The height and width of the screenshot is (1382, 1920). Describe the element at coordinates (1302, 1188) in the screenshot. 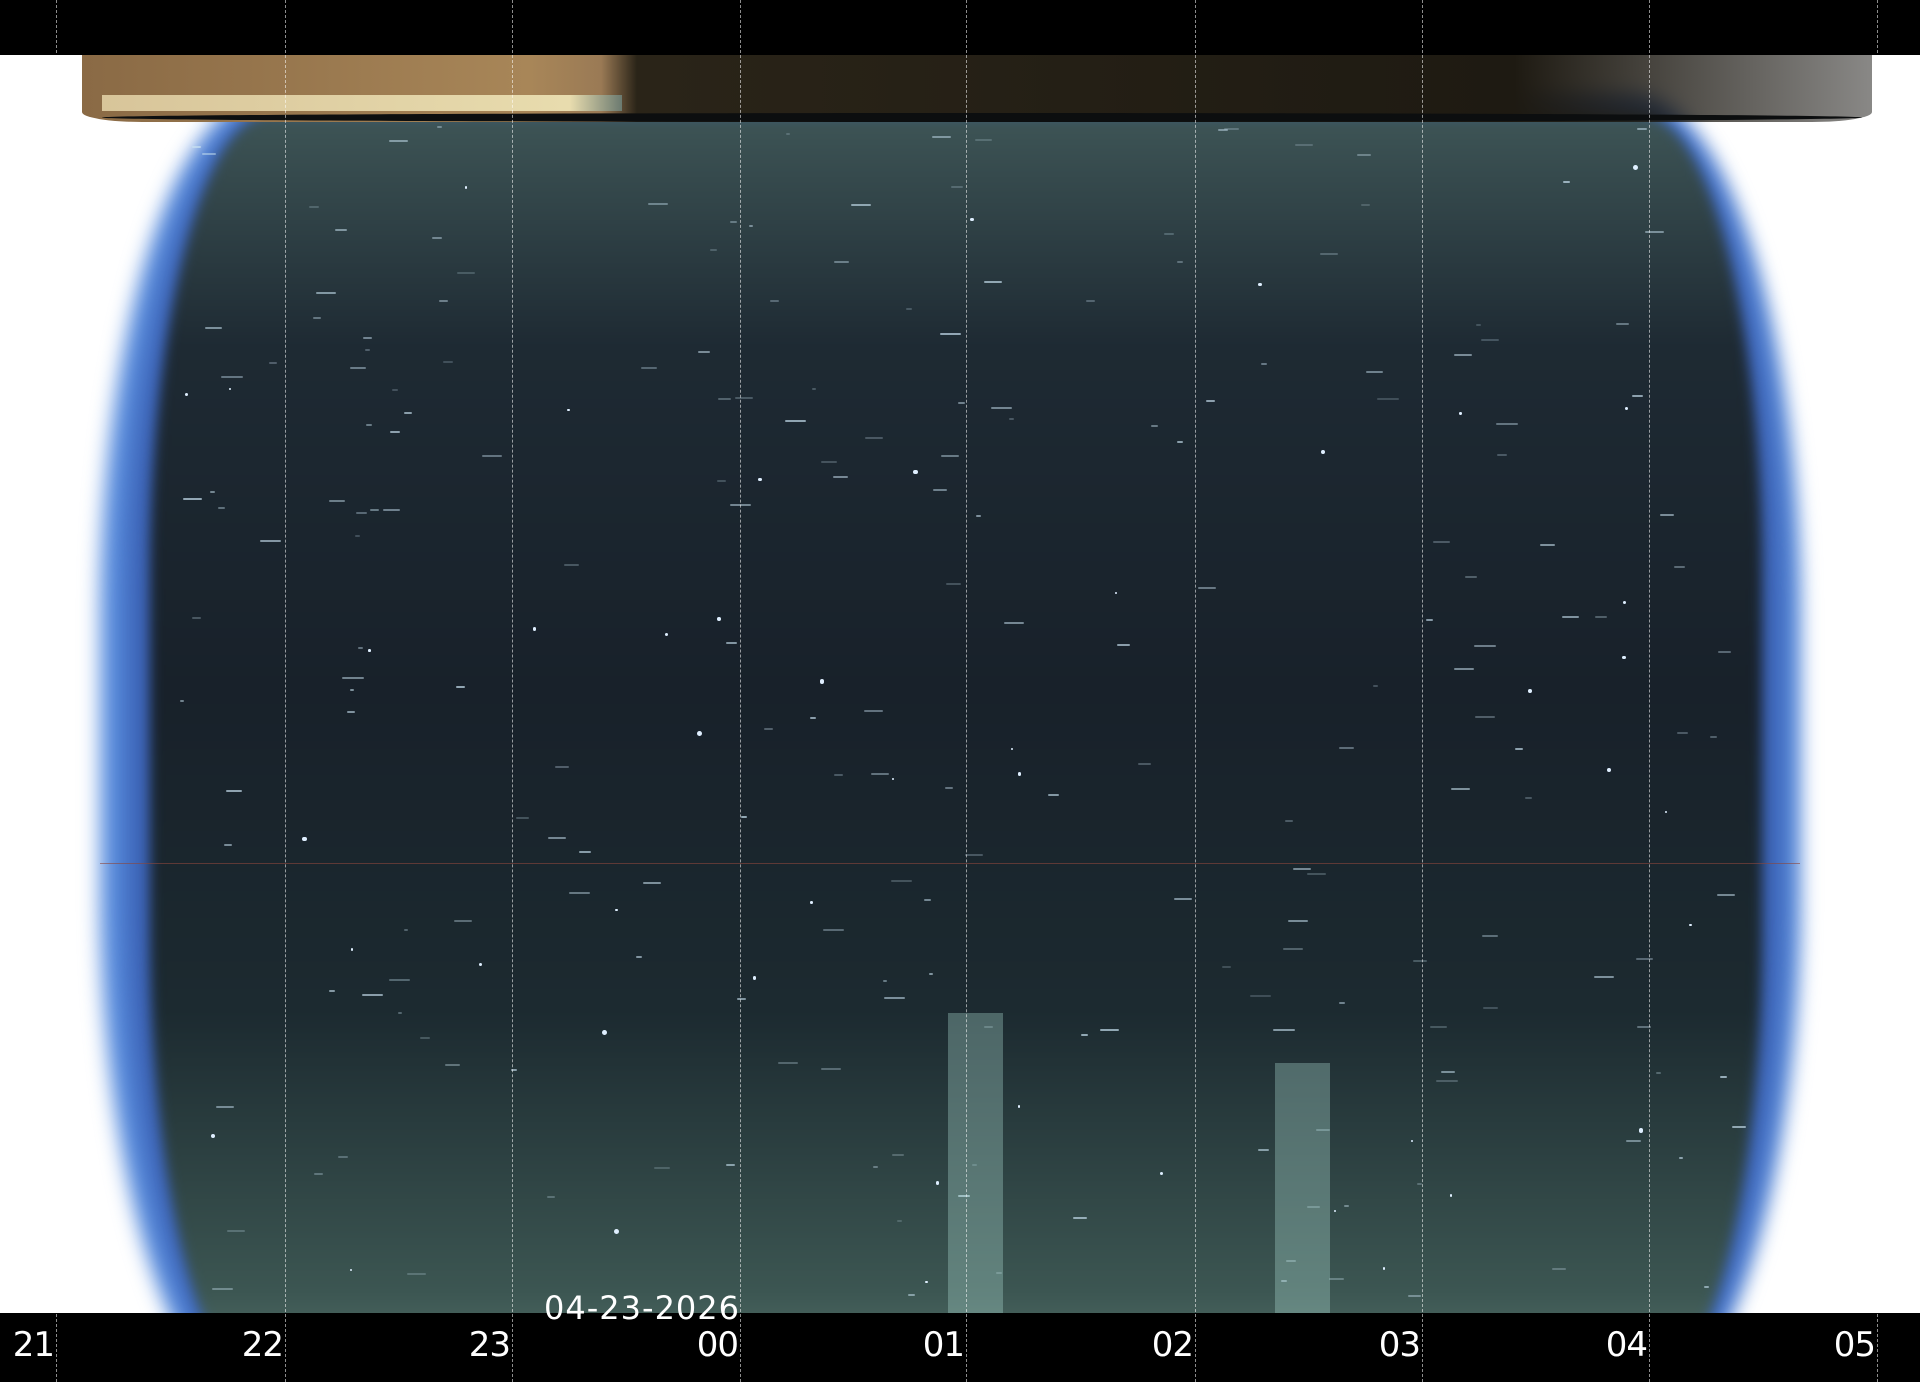

I see `light-column` at that location.